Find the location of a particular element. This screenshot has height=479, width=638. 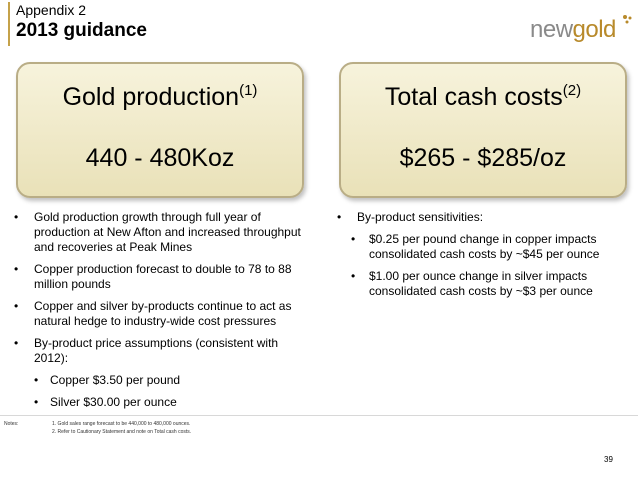

appendix-label: Appendix 2 is located at coordinates (51, 10).